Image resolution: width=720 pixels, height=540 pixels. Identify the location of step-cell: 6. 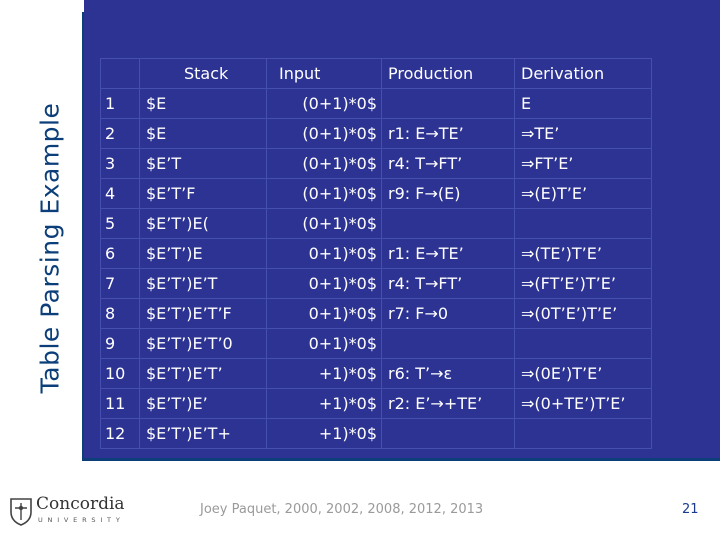
(120, 253).